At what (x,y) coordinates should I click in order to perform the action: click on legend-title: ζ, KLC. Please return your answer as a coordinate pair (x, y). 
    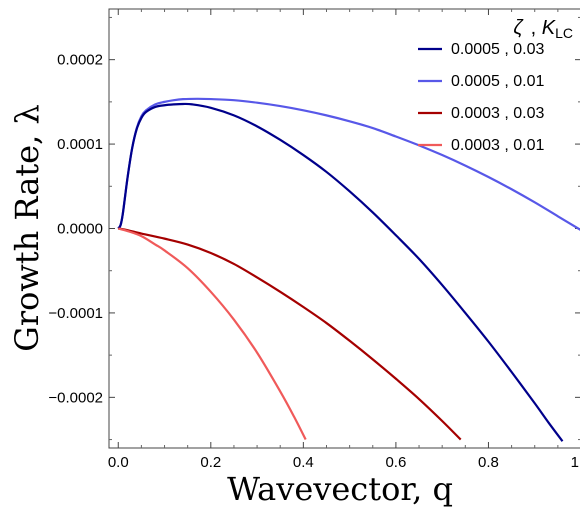
    Looking at the image, I should click on (543, 29).